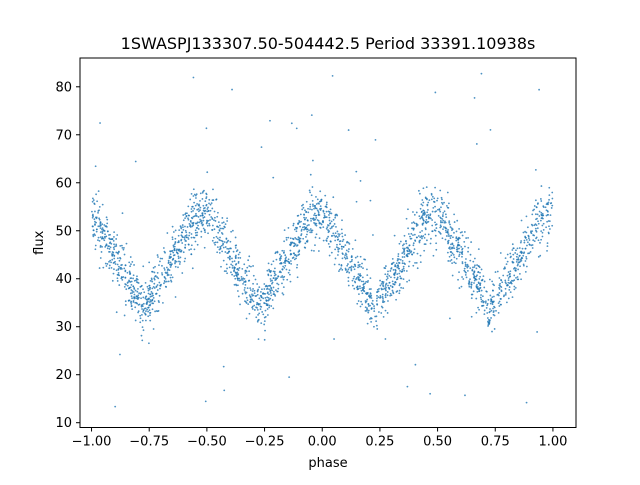 The width and height of the screenshot is (640, 485). Describe the element at coordinates (379, 442) in the screenshot. I see `x-tick-label: 0.25` at that location.